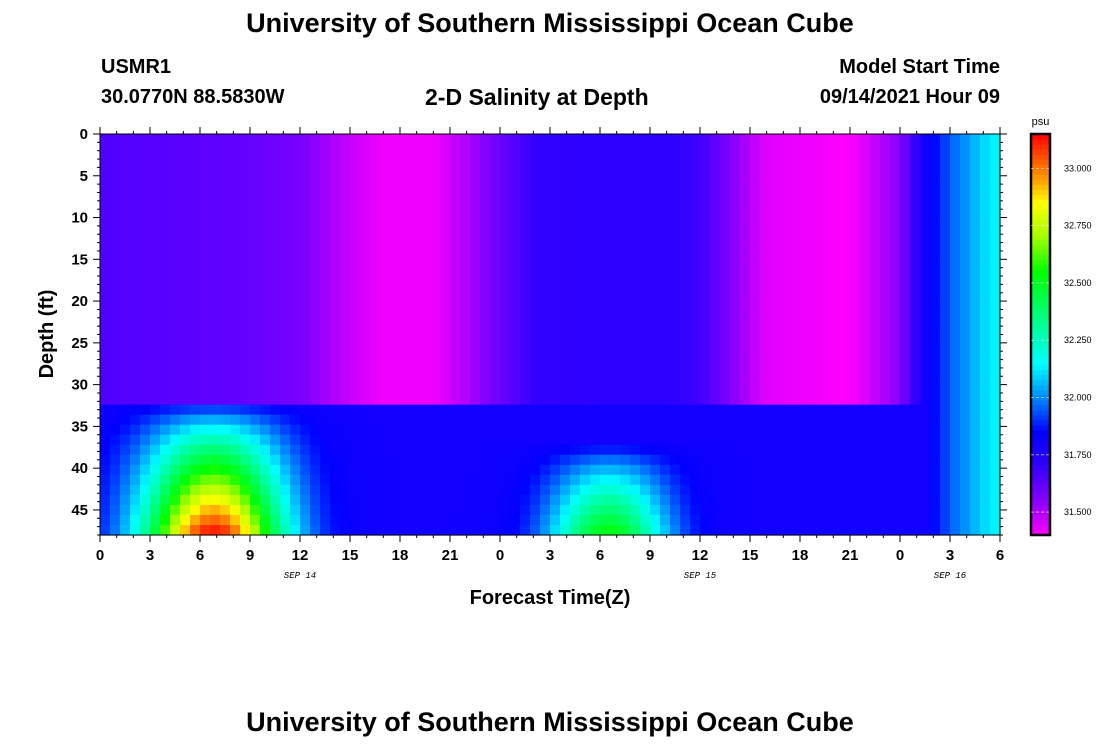  What do you see at coordinates (950, 576) in the screenshot?
I see `date-label: SEP 16` at bounding box center [950, 576].